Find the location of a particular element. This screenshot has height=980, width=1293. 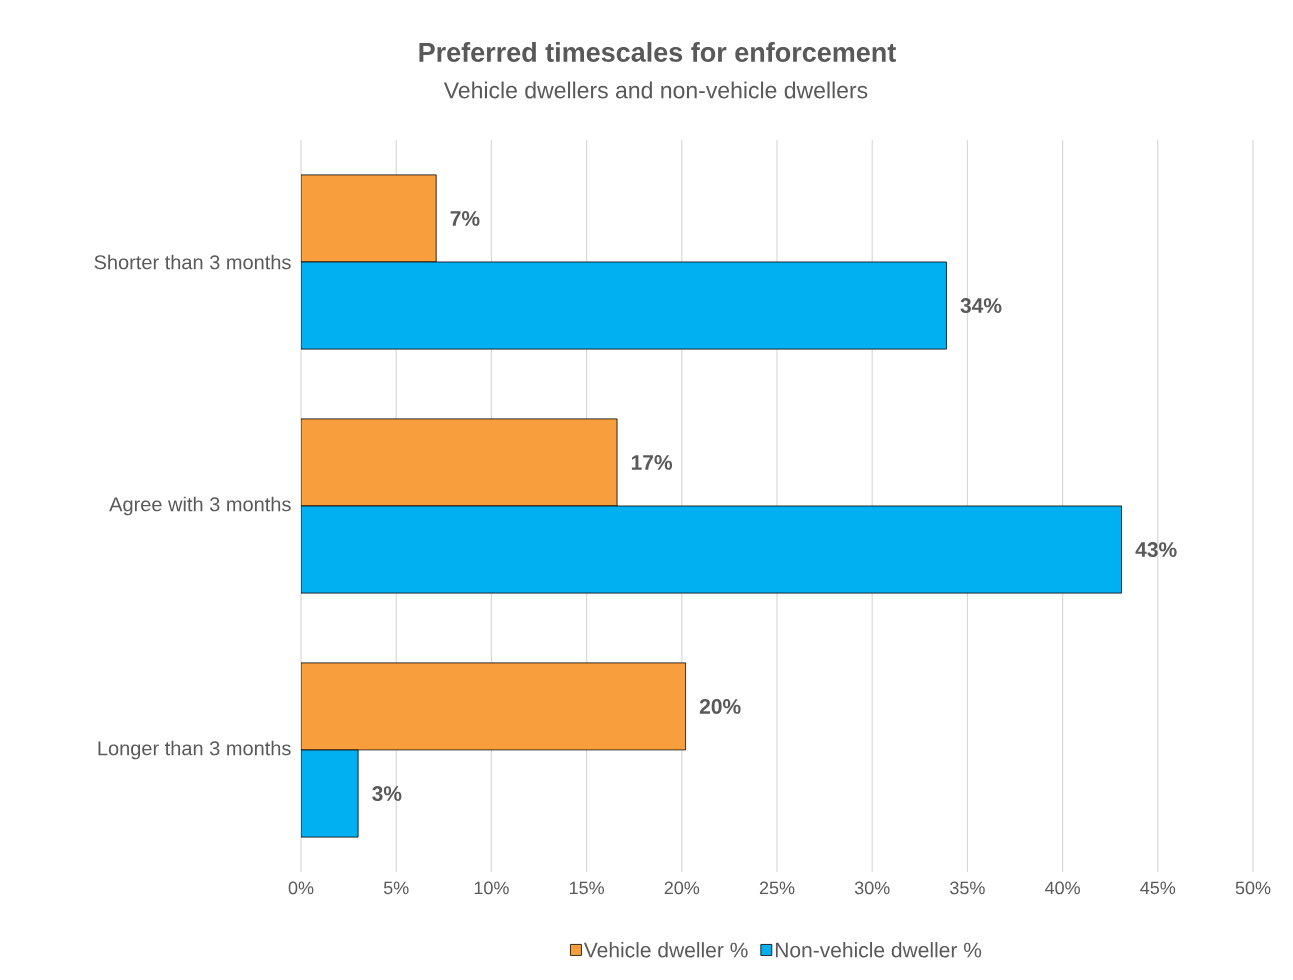

chart-subtitle: Vehicle dwellers and non-vehicle dwellers is located at coordinates (655, 90).